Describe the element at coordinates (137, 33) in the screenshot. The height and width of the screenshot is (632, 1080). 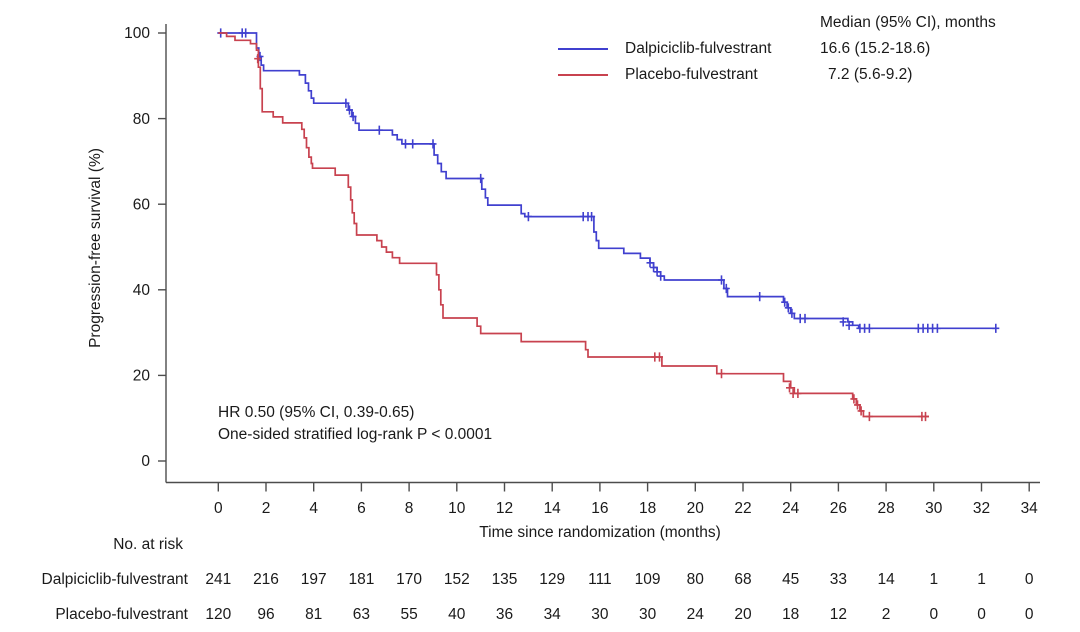
I see `y-tick-label: 100` at that location.